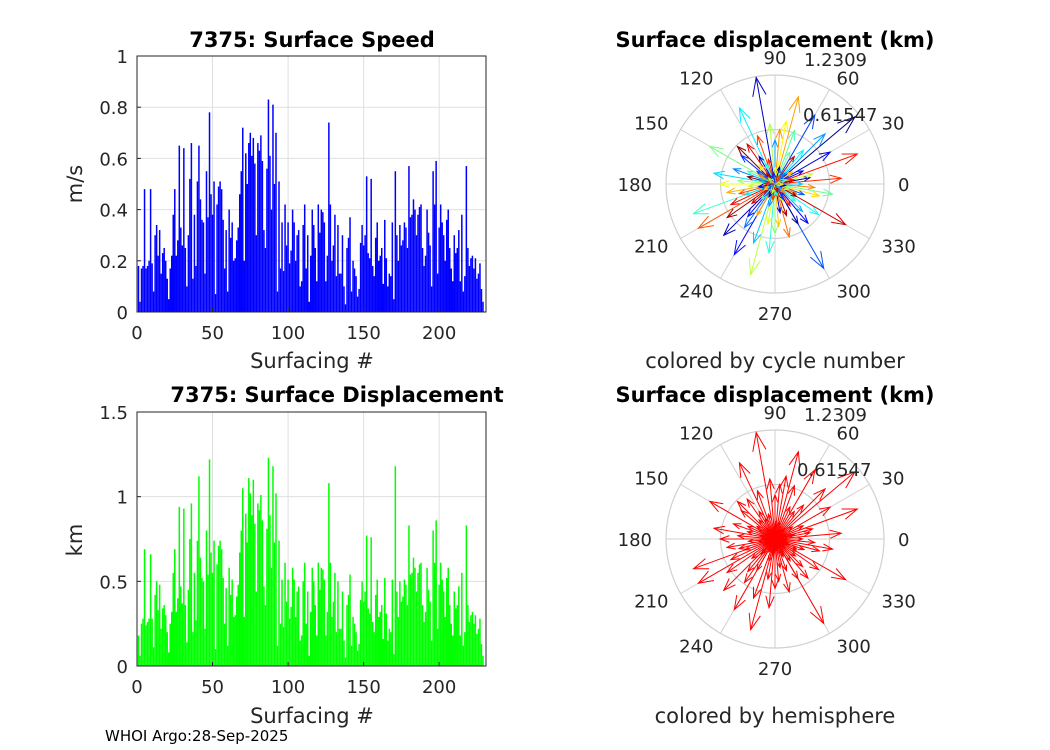 This screenshot has width=1050, height=750. I want to click on polar-hemisphere-angle-labels: 0 30 60 90 120 150 180 210 240 270 300 330, so click(767, 541).